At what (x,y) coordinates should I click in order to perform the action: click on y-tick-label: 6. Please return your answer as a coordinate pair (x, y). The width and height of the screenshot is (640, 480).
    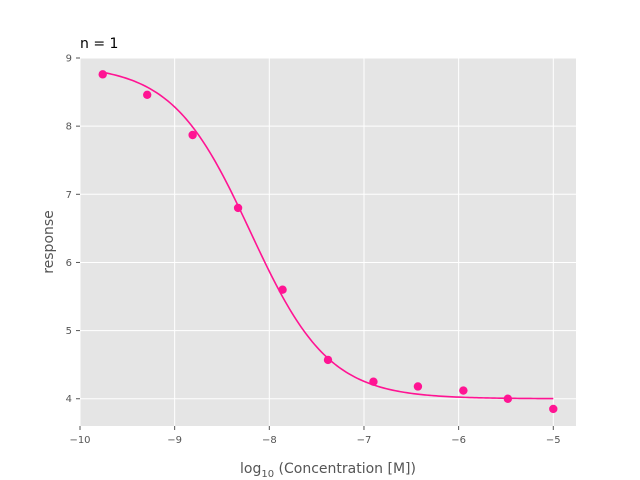
    Looking at the image, I should click on (69, 263).